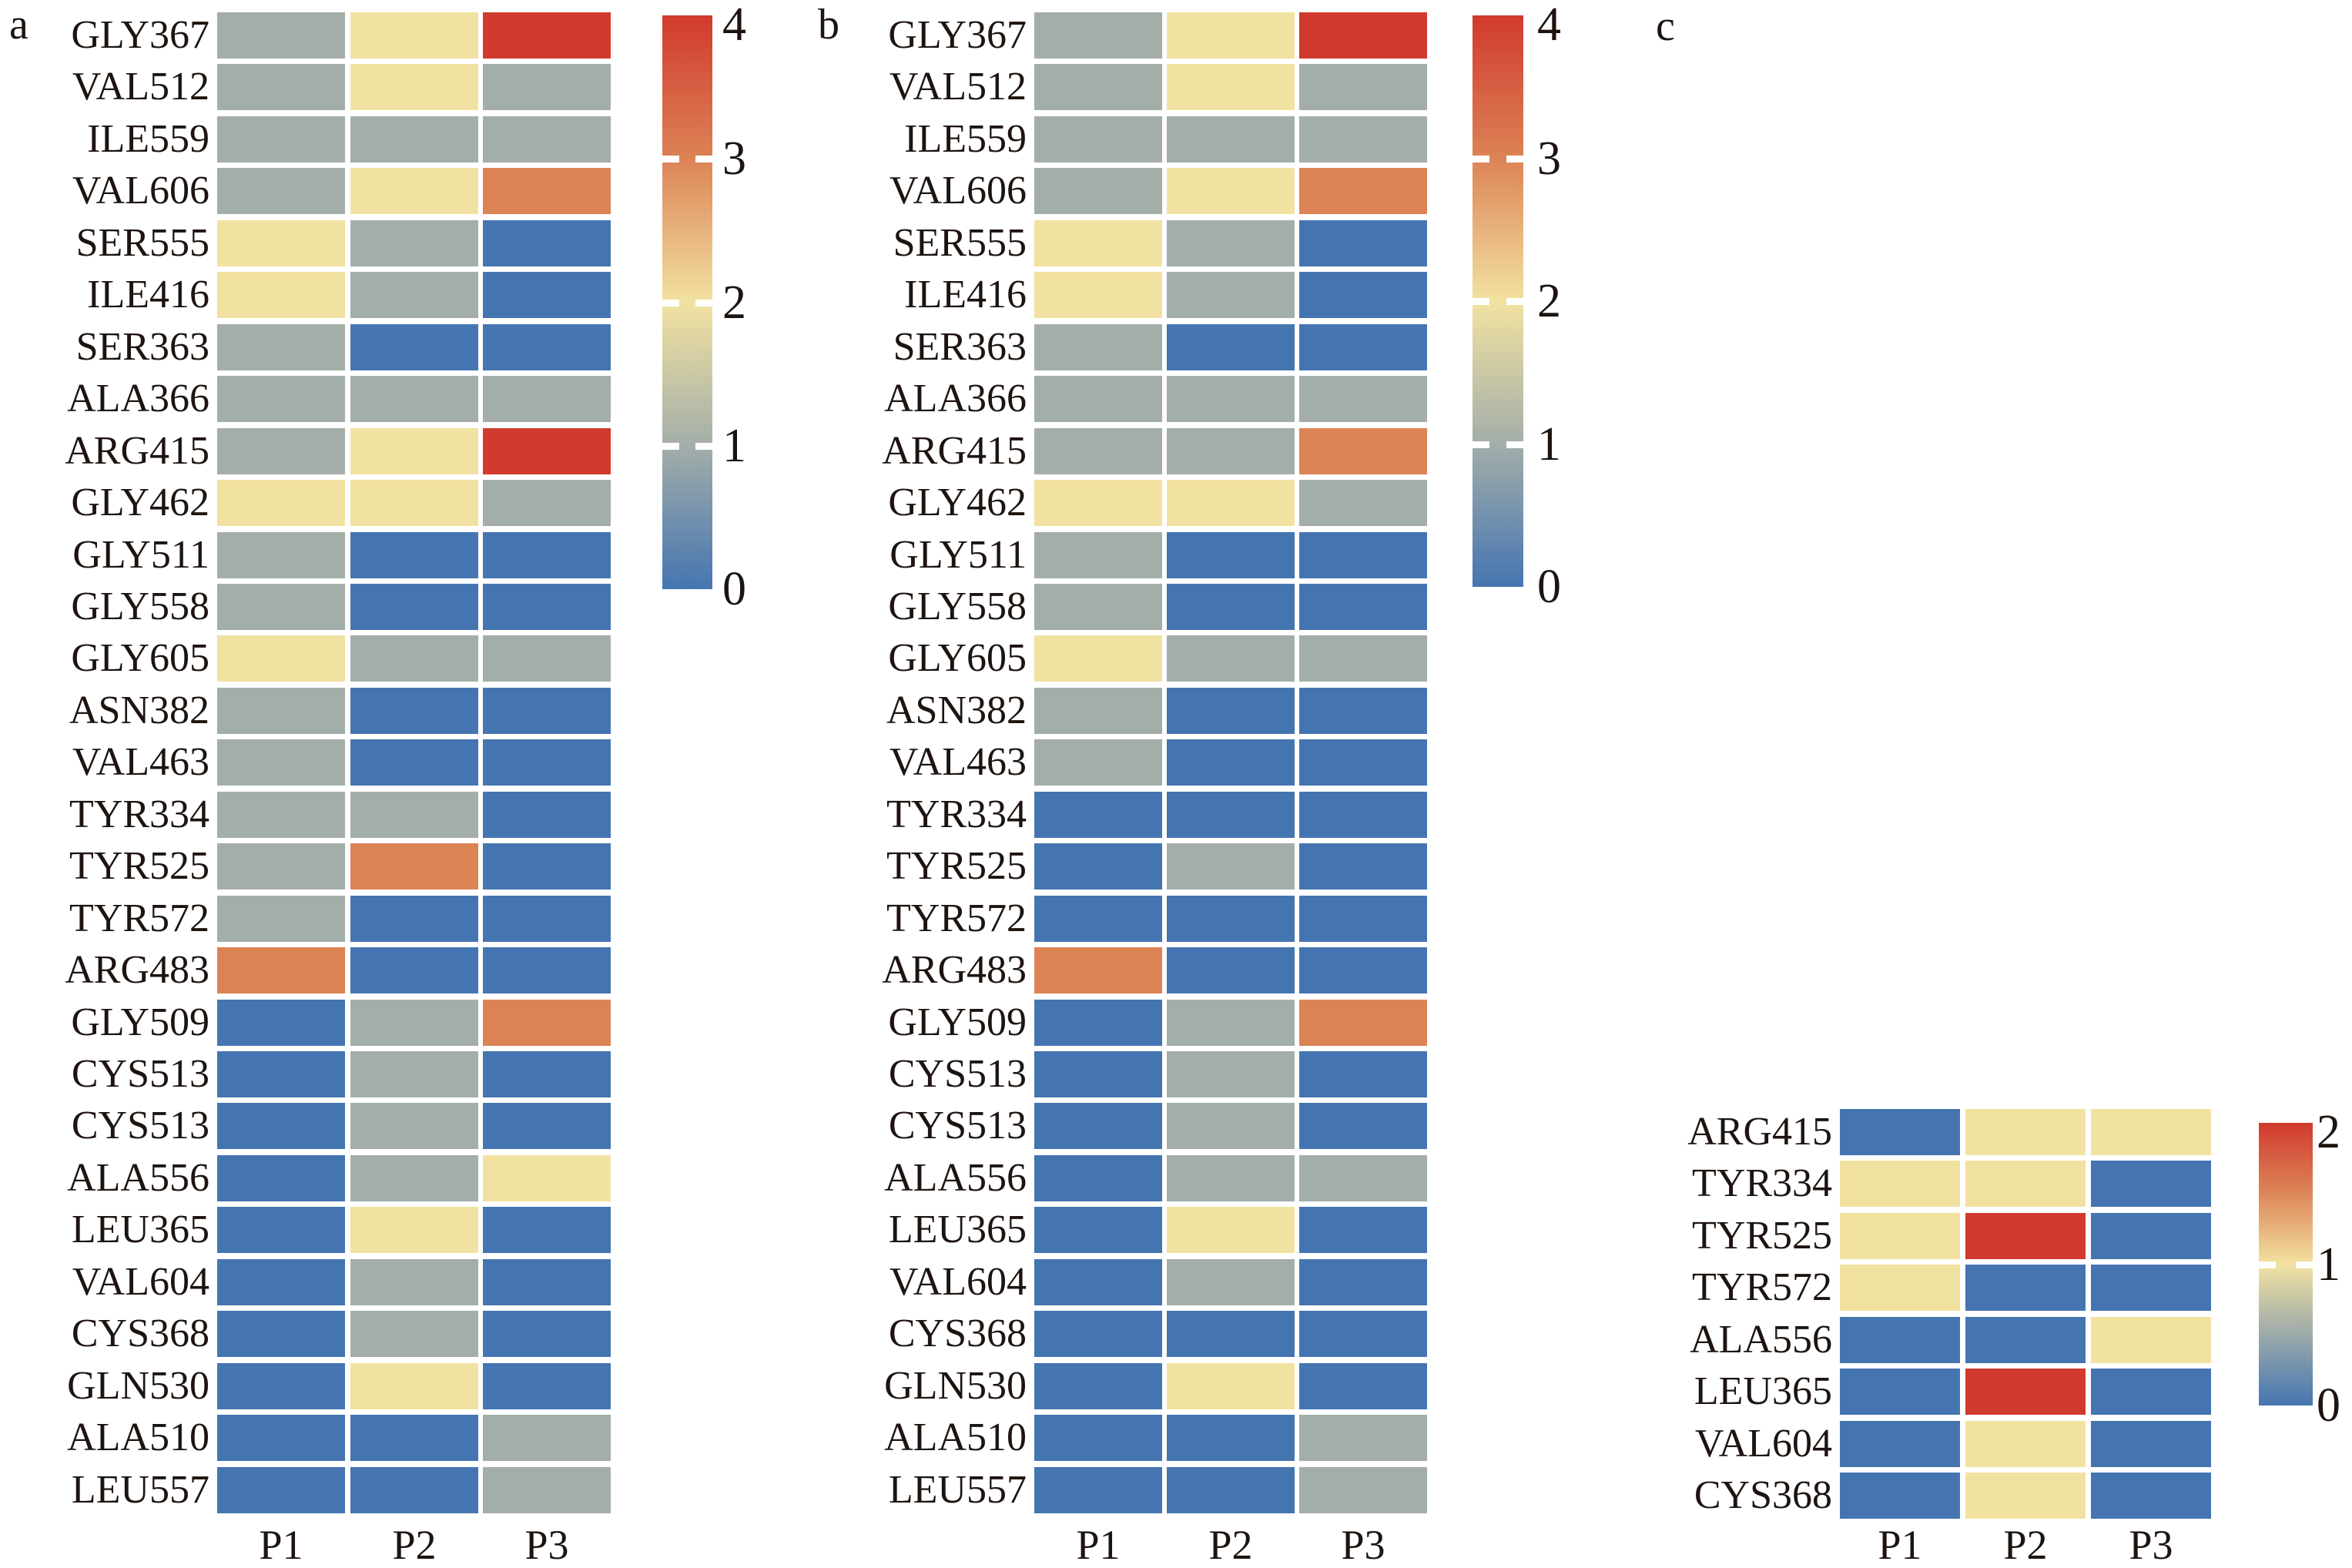 This screenshot has height=1568, width=2352. Describe the element at coordinates (1231, 763) in the screenshot. I see `heatmap-cell-b-VAL463-P2` at that location.